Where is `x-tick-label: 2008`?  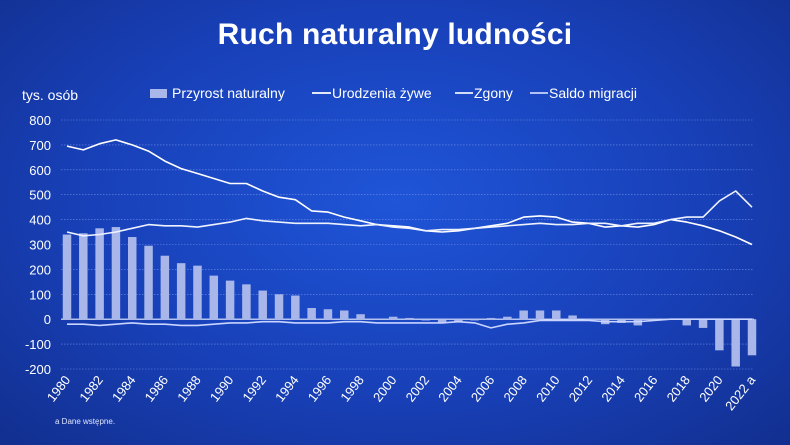
x-tick-label: 2008 is located at coordinates (515, 389).